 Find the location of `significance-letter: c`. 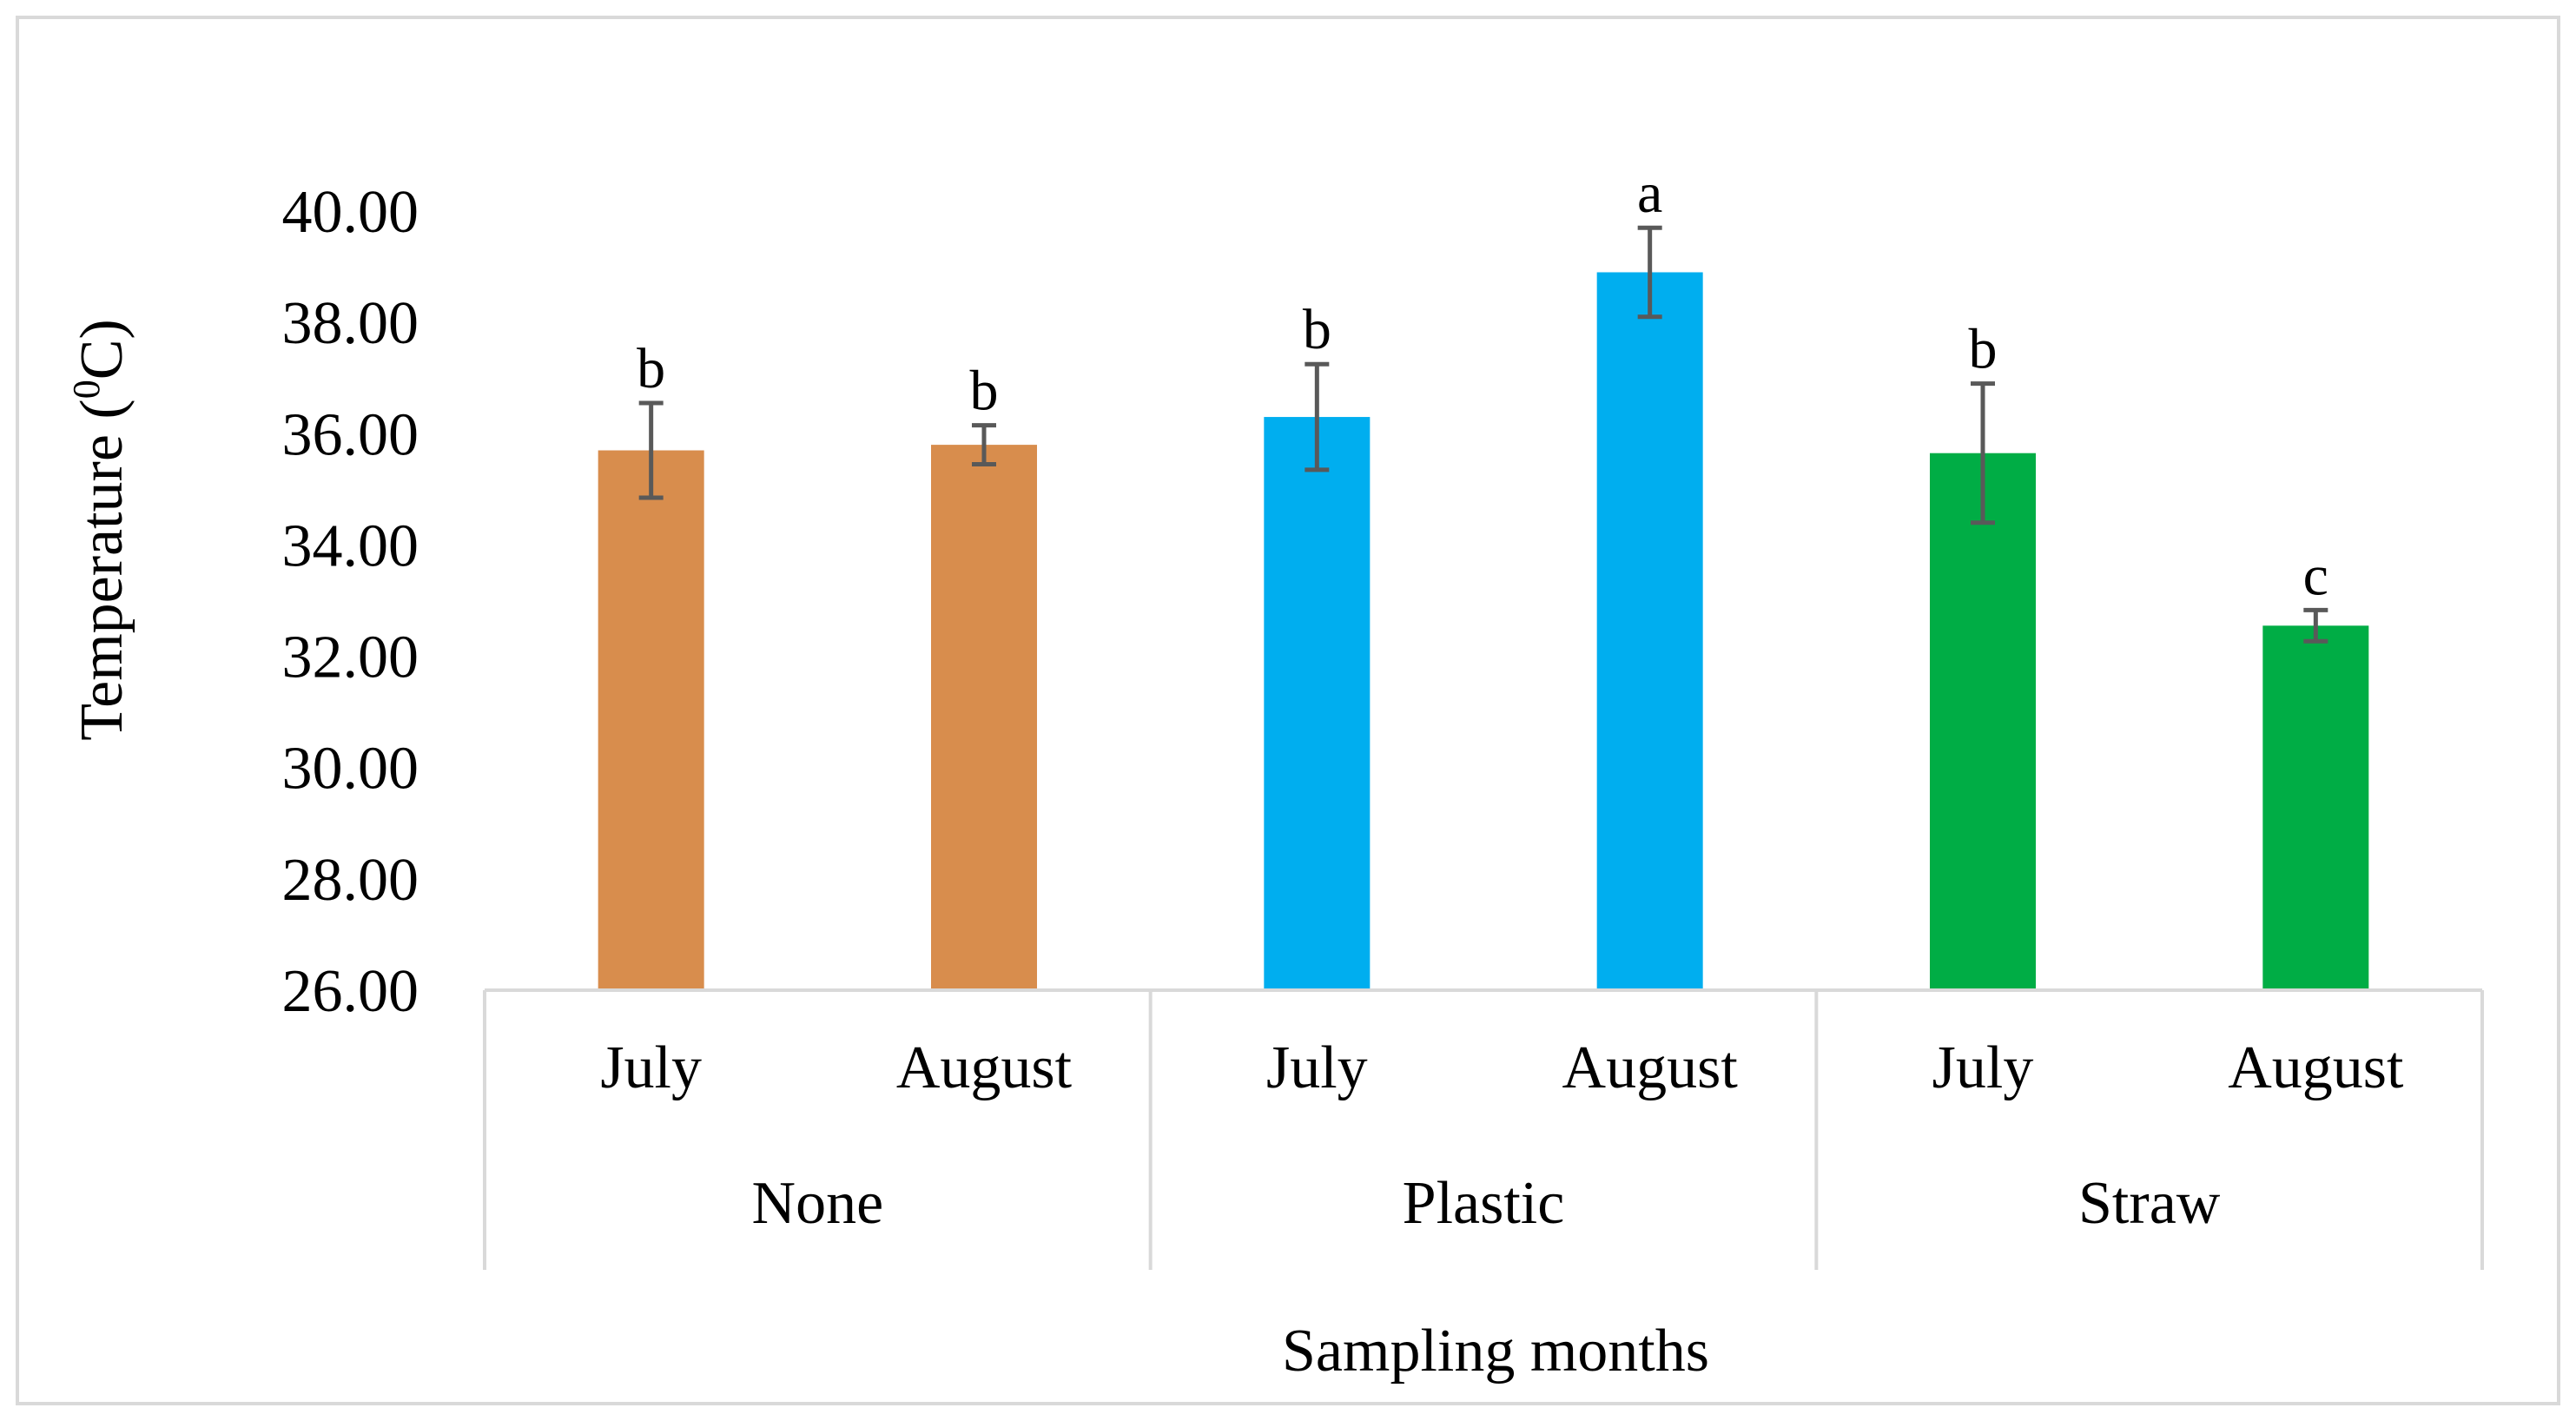

significance-letter: c is located at coordinates (2316, 576).